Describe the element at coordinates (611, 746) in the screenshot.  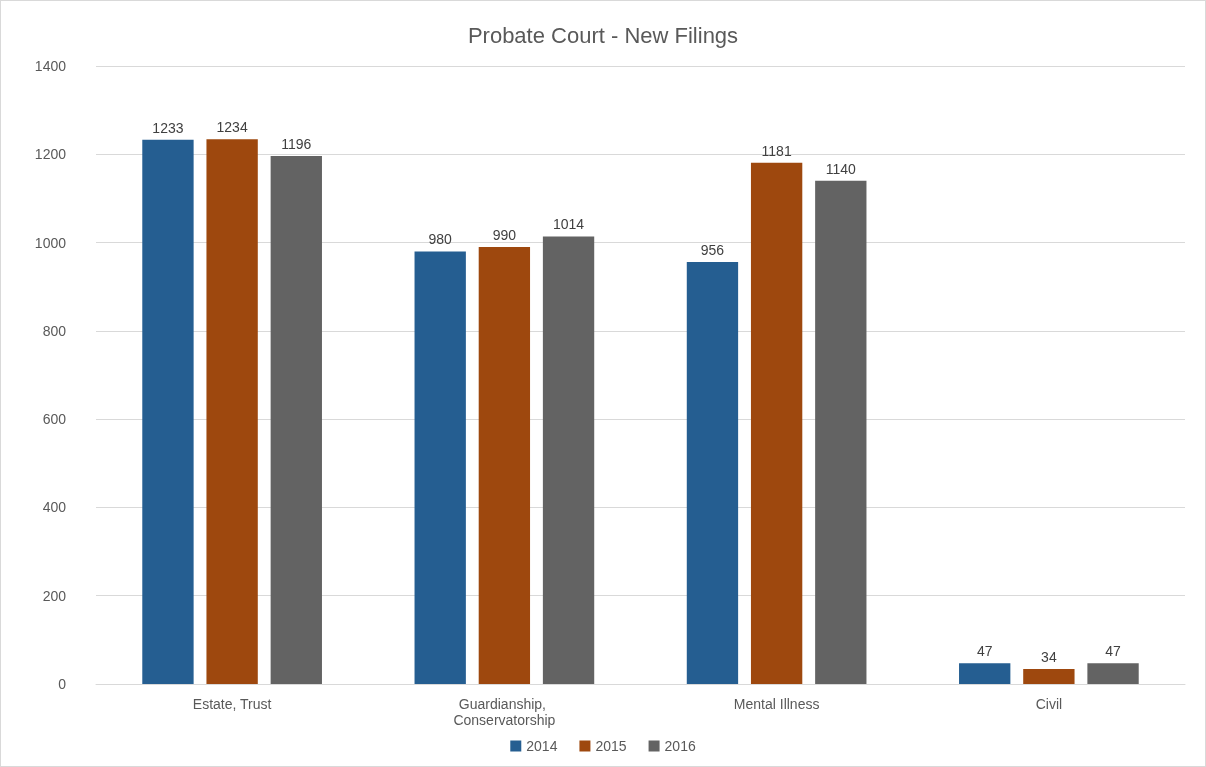
I see `legend-label: 2015` at that location.